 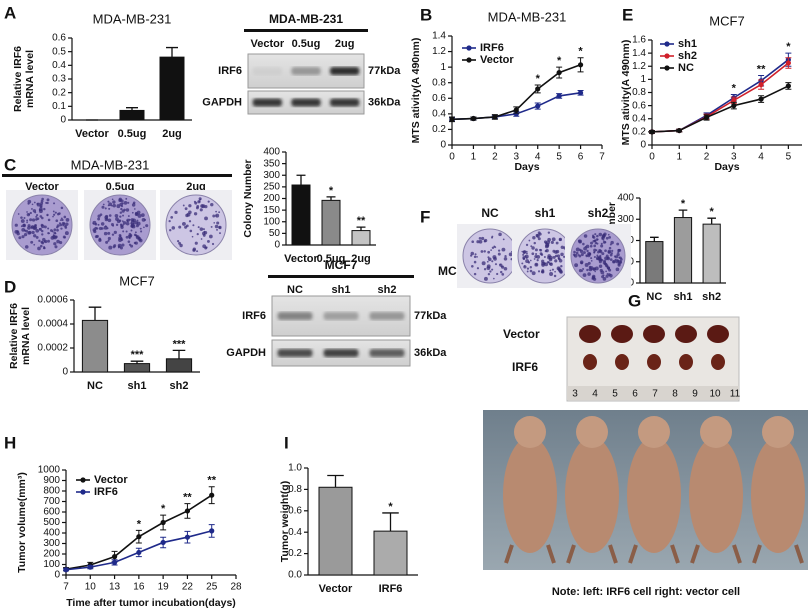 I want to click on chart-title: MDA-MB-231, so click(x=132, y=18).